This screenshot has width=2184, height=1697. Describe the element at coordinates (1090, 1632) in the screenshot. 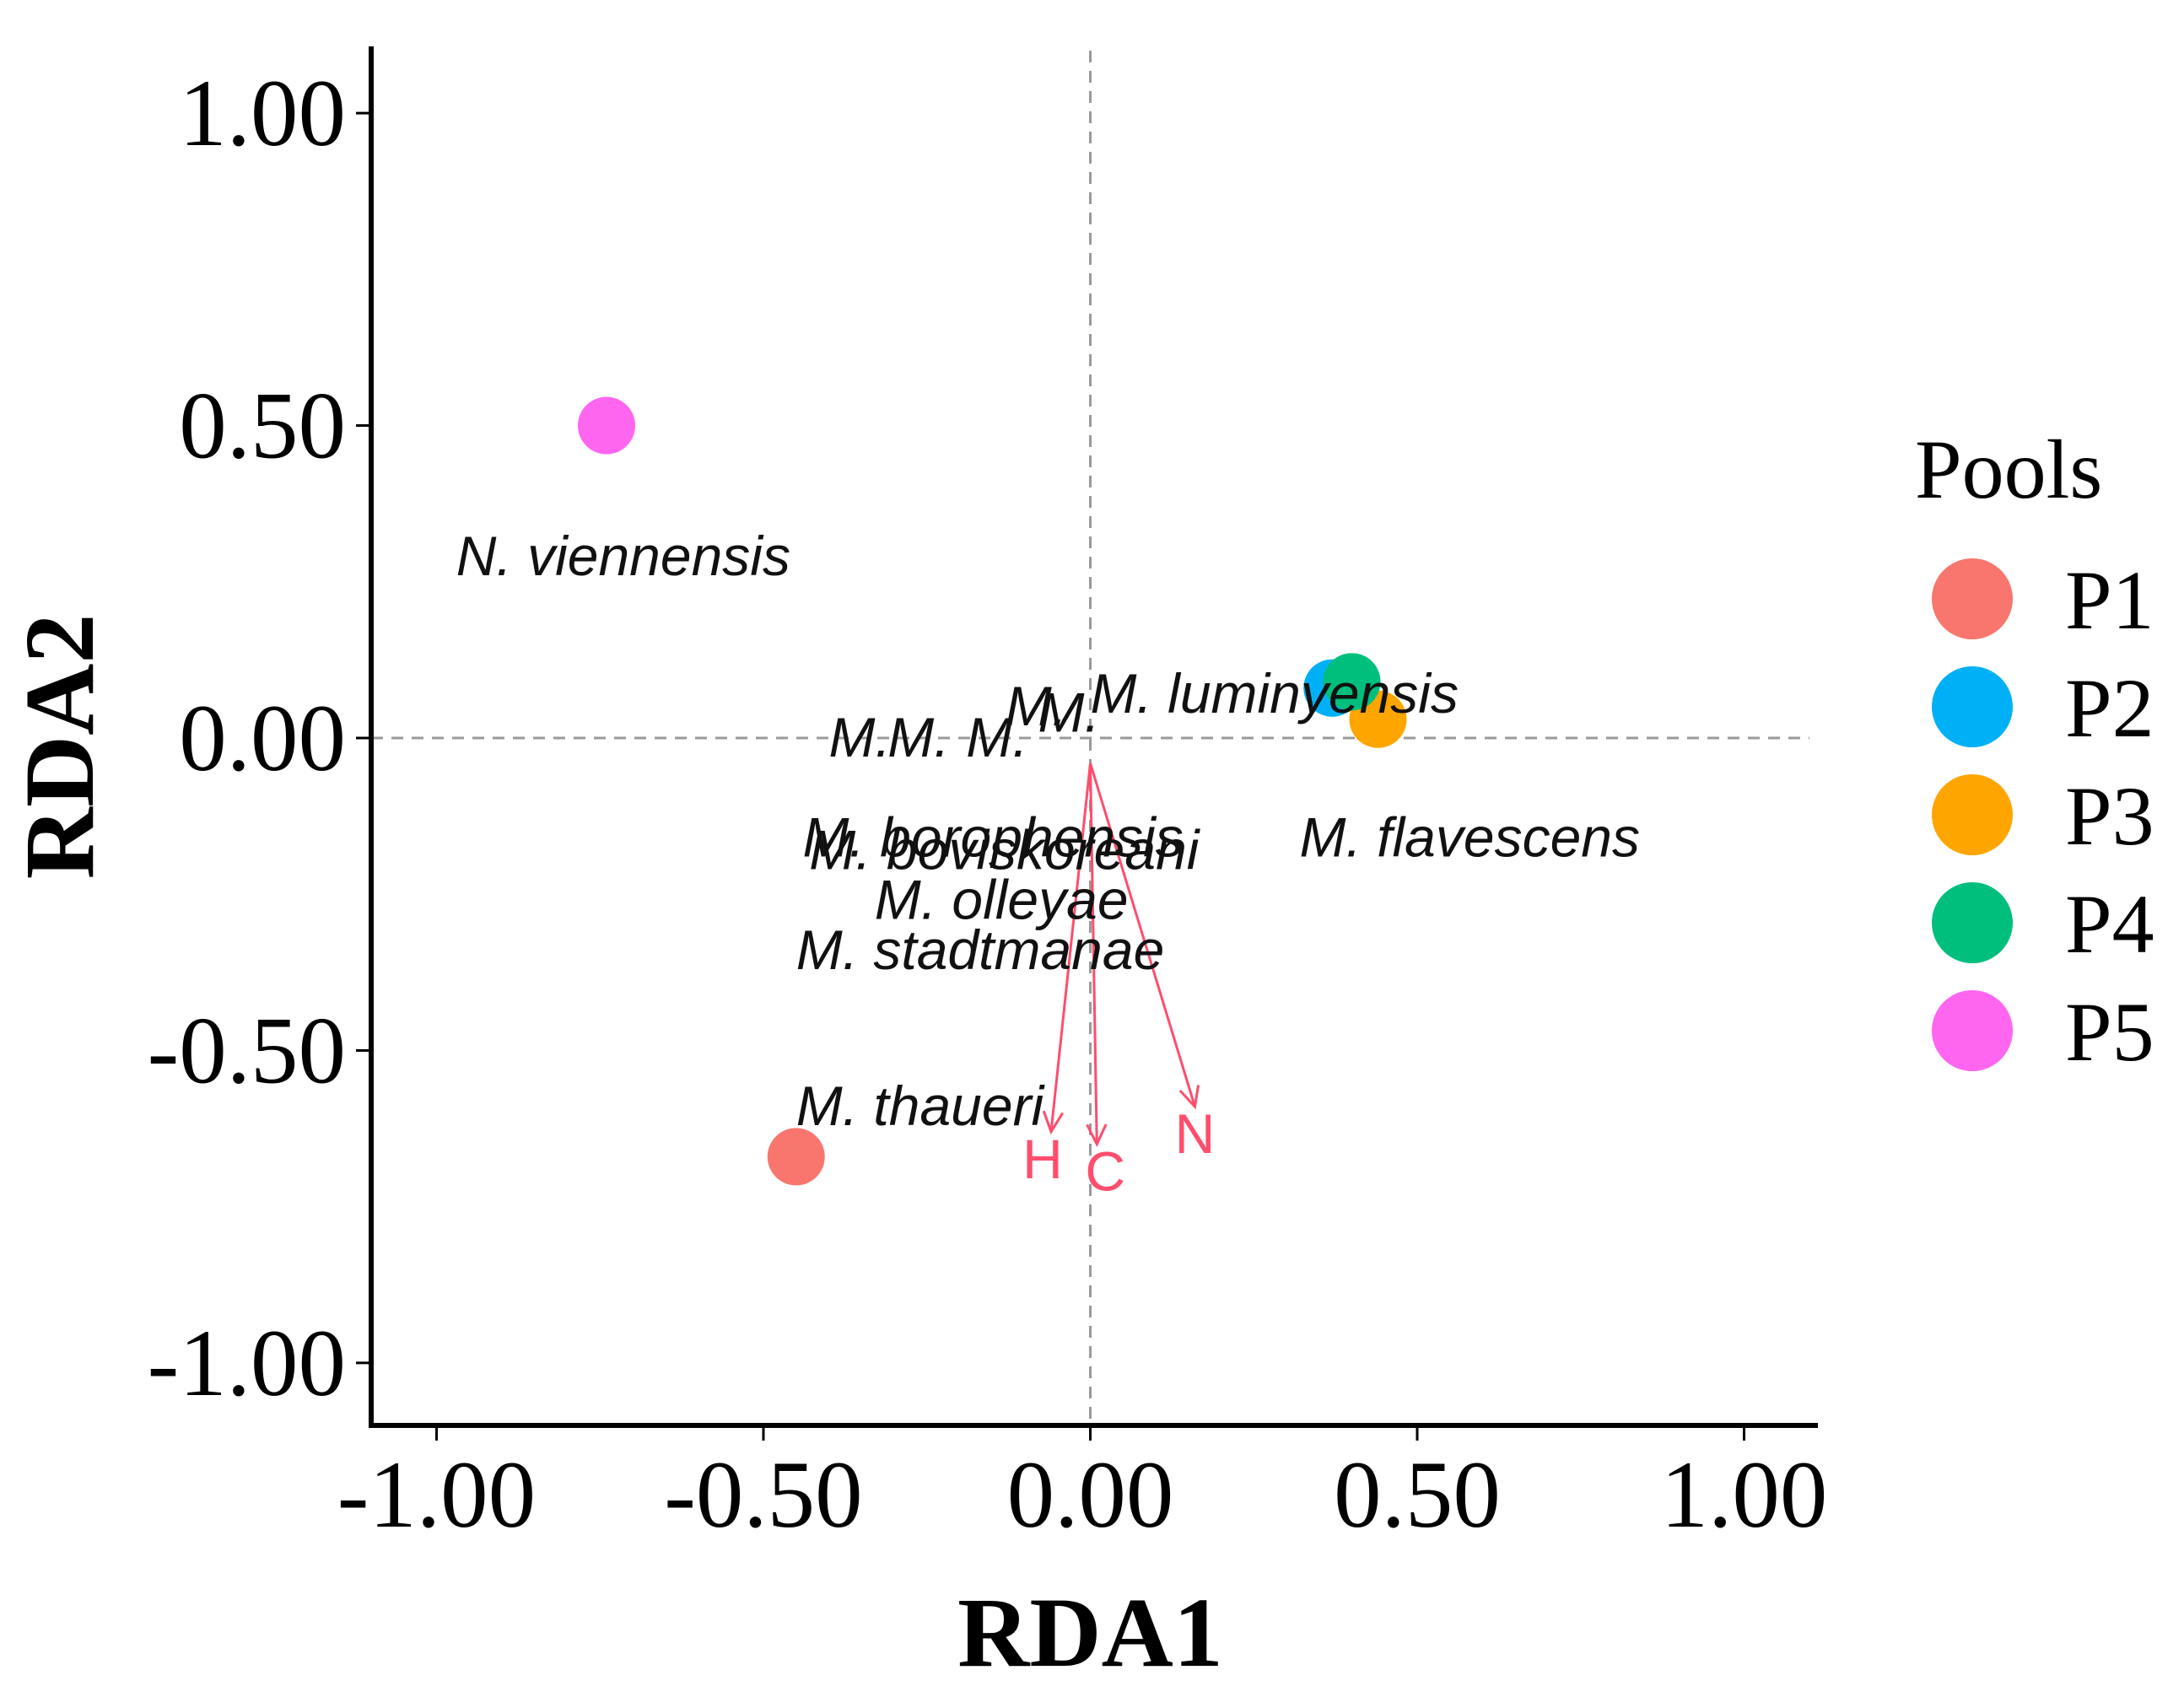

I see `x-axis-title: RDA1` at that location.